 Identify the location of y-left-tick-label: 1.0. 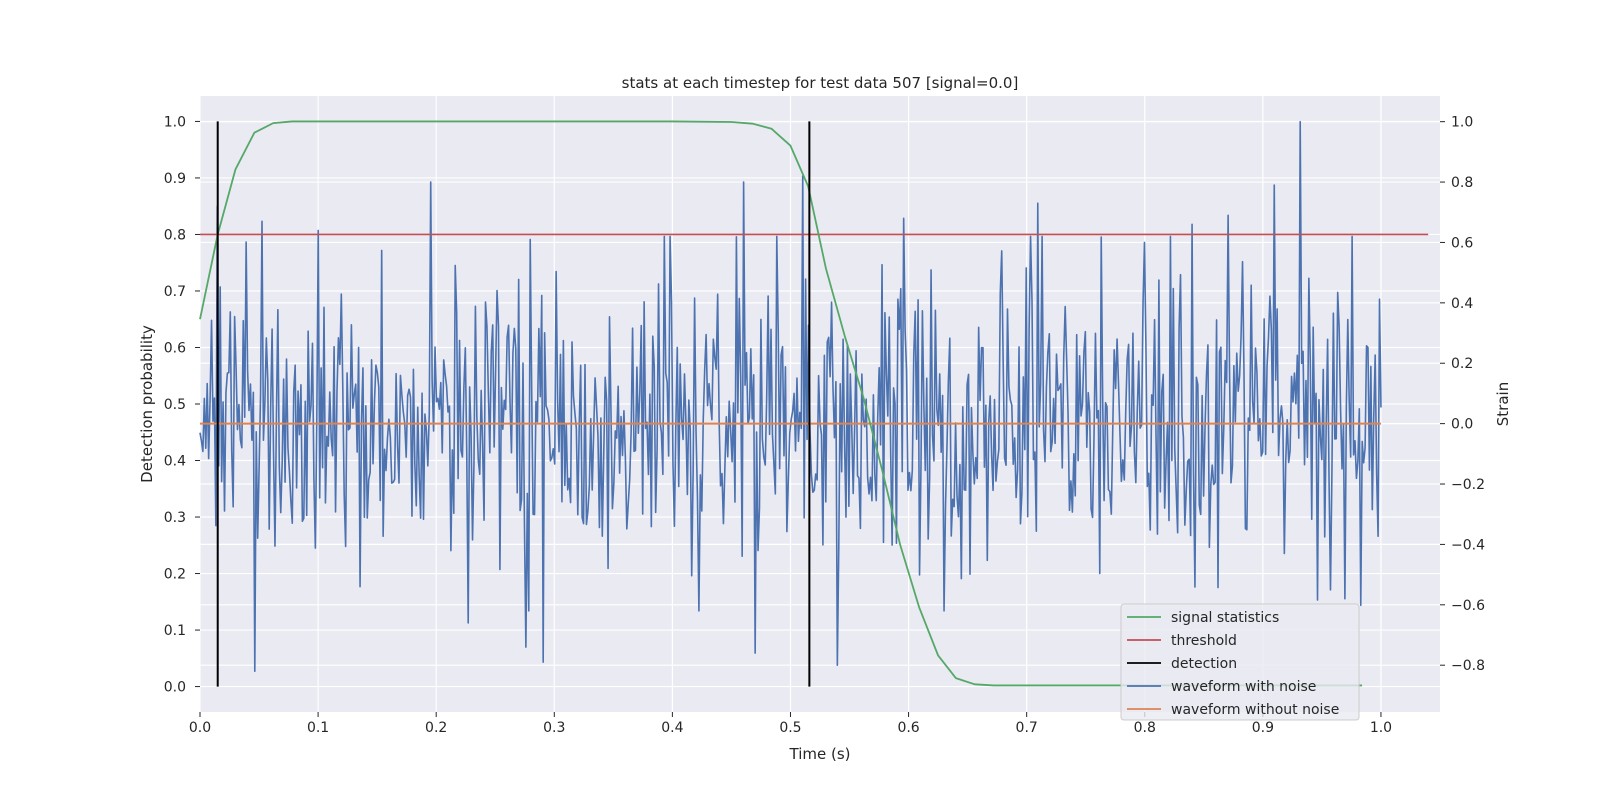
(175, 122).